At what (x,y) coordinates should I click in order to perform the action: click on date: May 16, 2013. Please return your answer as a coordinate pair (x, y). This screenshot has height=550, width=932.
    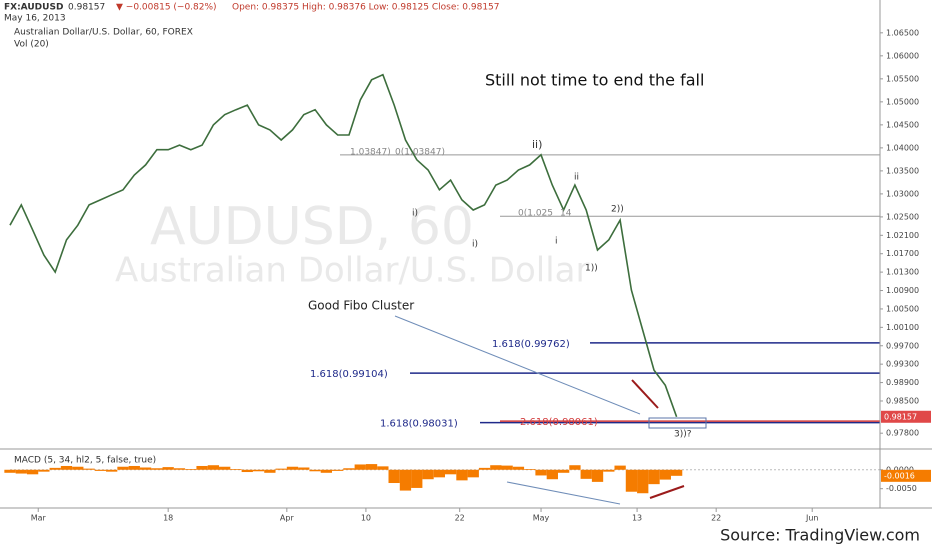
    Looking at the image, I should click on (35, 19).